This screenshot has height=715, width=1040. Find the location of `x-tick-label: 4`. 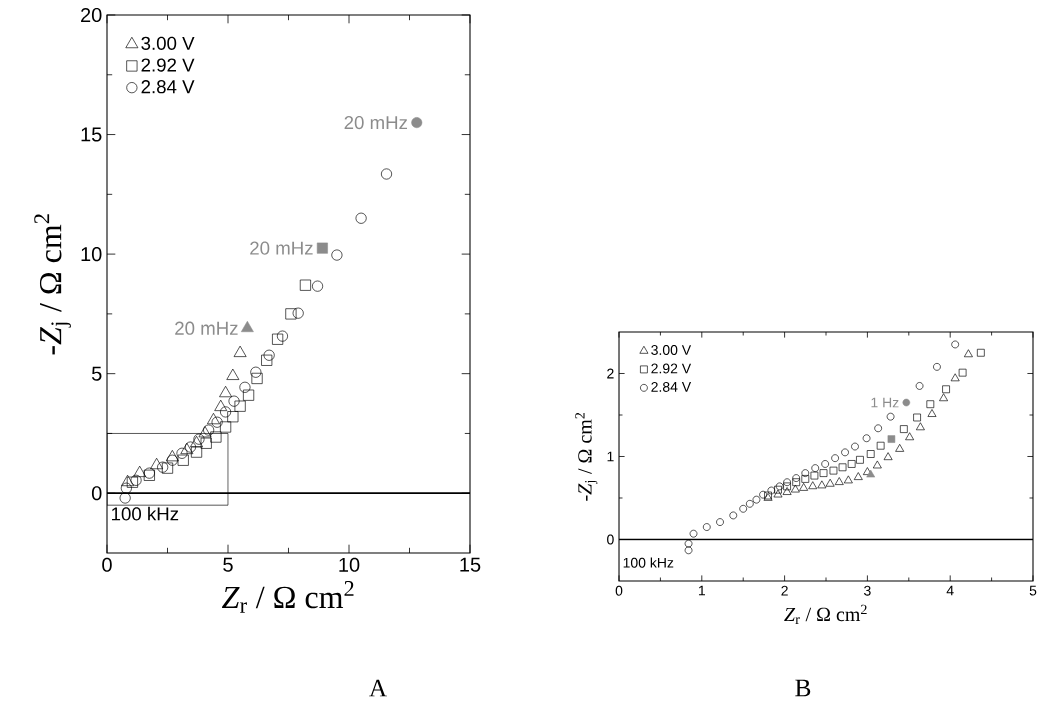

x-tick-label: 4 is located at coordinates (950, 590).